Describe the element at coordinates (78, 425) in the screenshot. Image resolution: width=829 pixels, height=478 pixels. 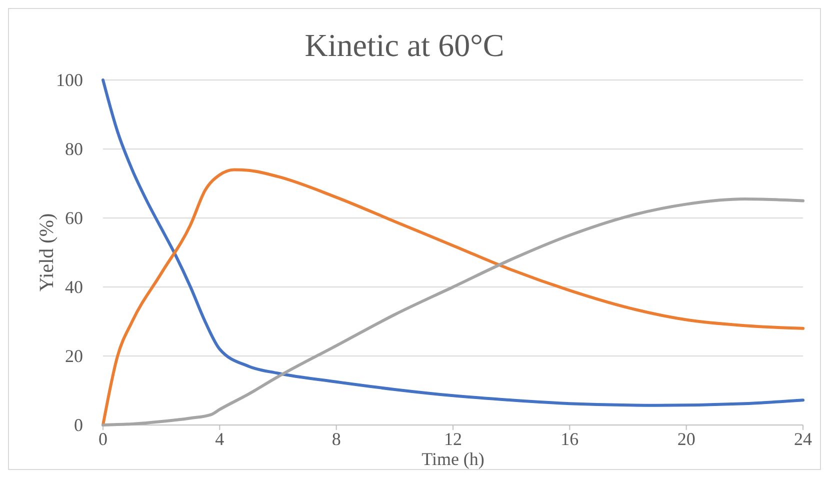
I see `y-tick-label: 0` at that location.